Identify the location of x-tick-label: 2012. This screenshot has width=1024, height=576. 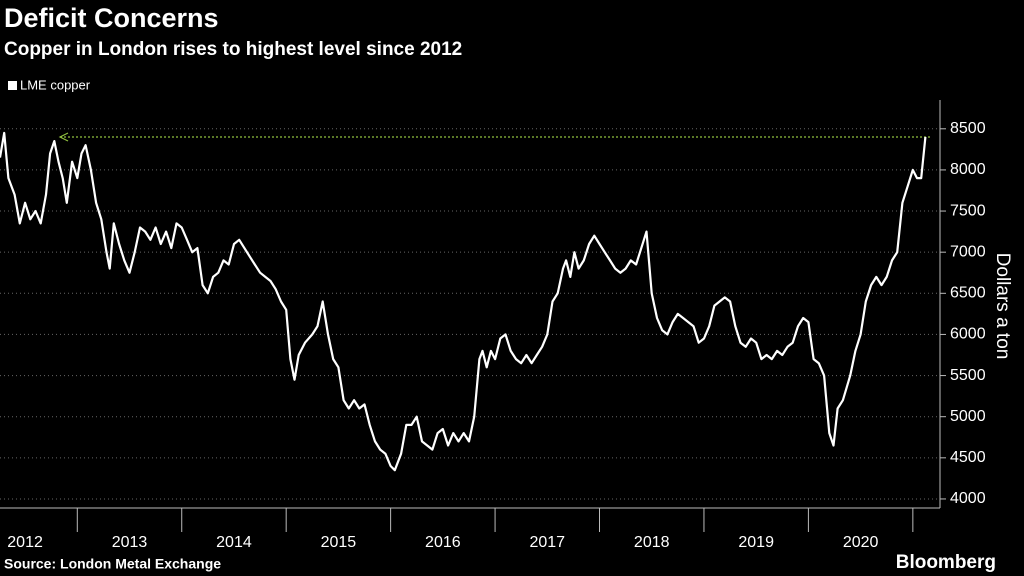
(25, 542).